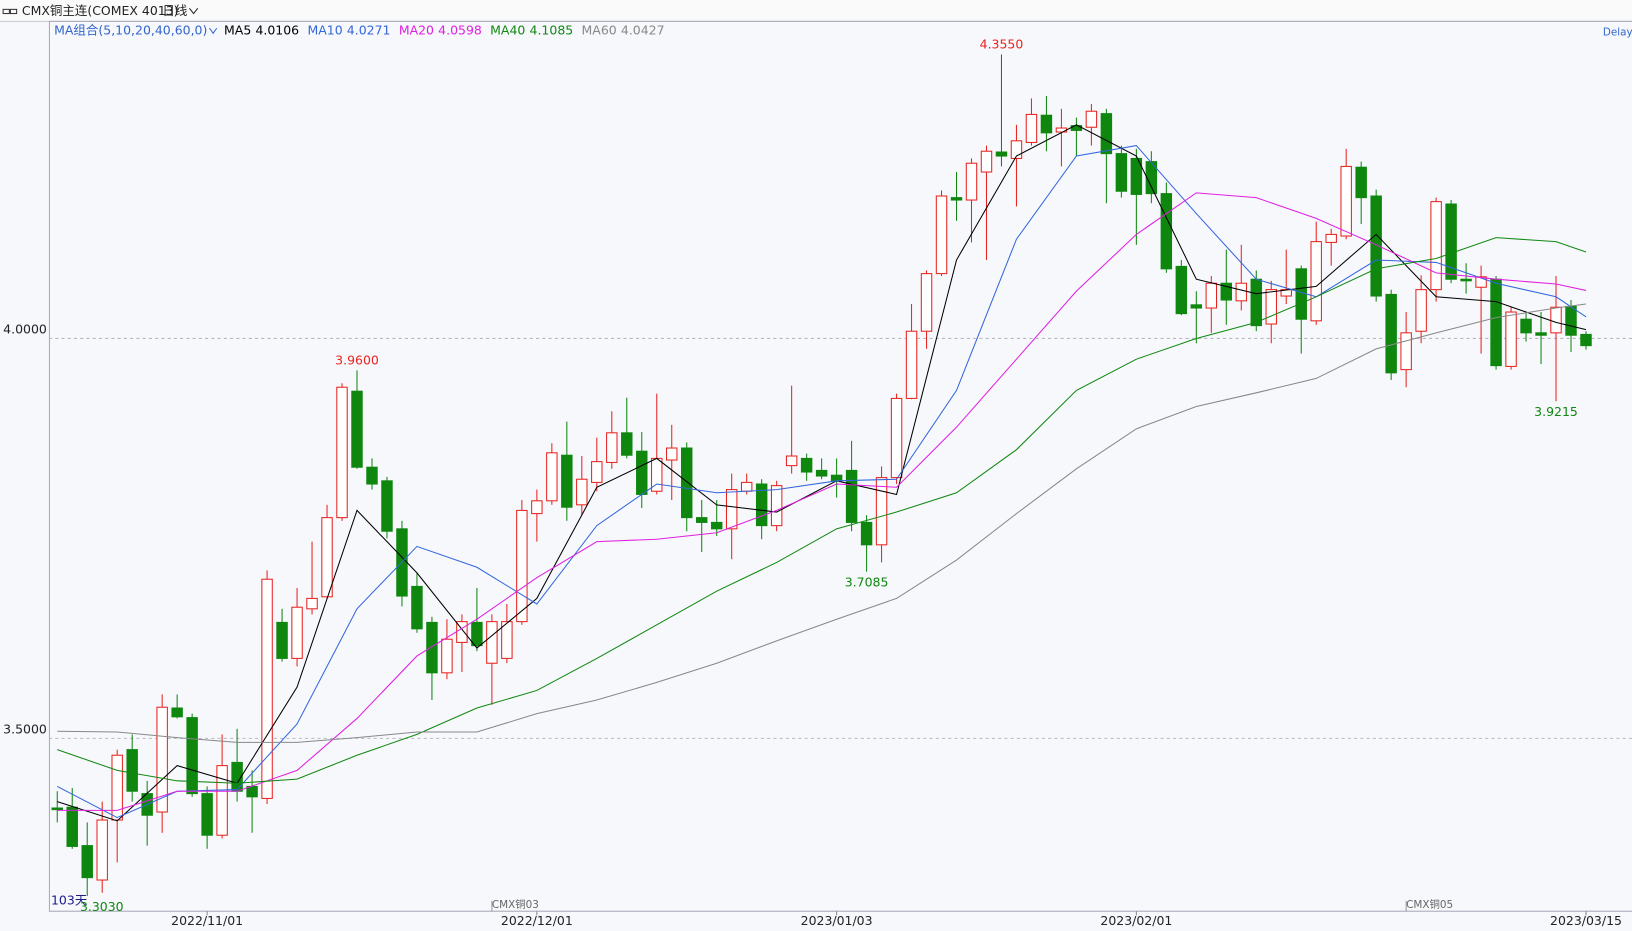 This screenshot has width=1632, height=931. I want to click on legend-value: 4.1085, so click(552, 30).